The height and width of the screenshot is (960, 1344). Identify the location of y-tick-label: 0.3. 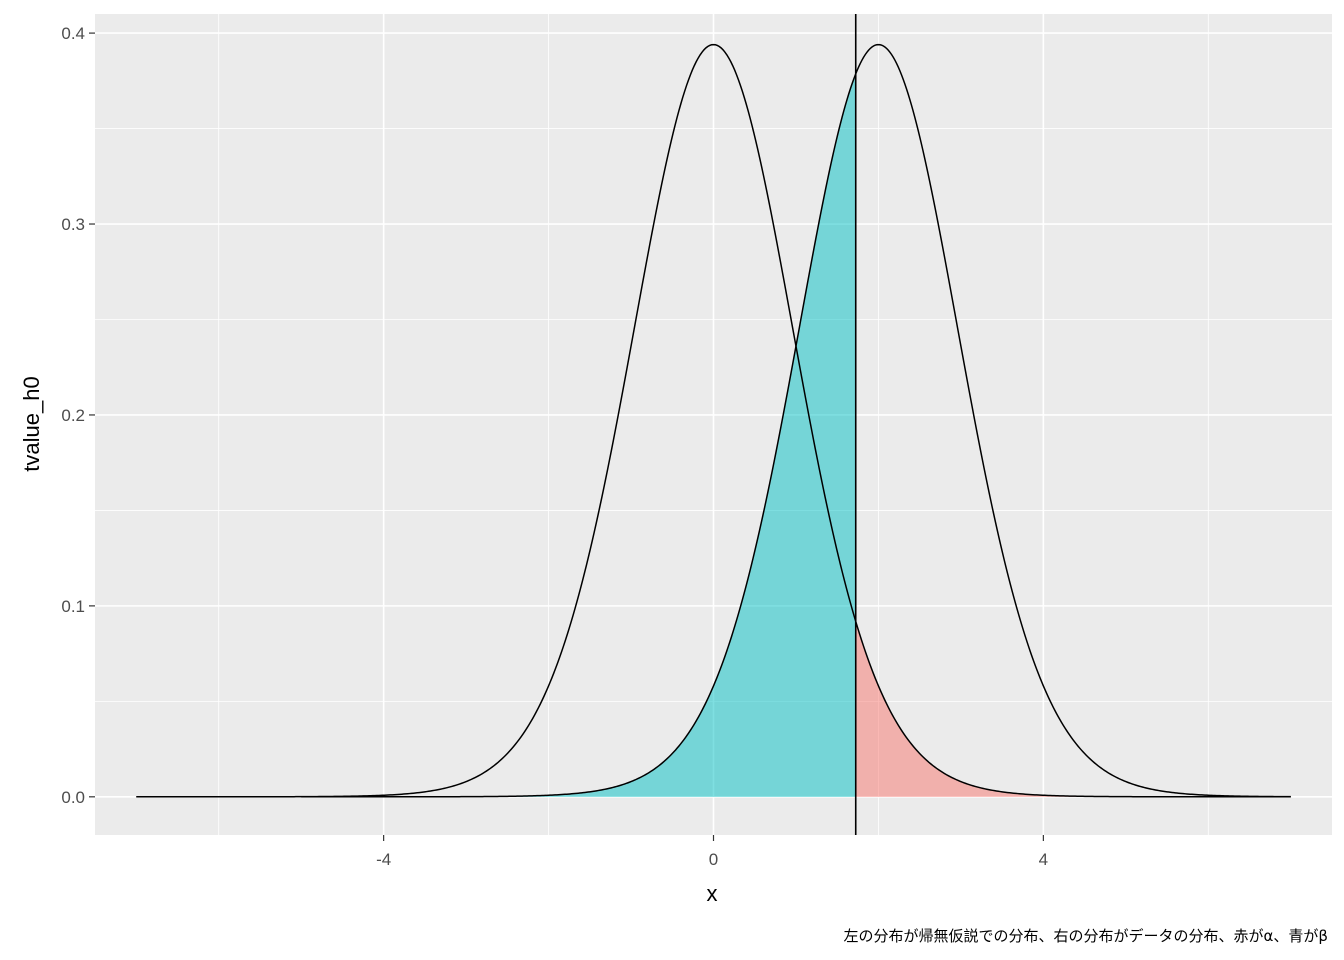
(73, 224).